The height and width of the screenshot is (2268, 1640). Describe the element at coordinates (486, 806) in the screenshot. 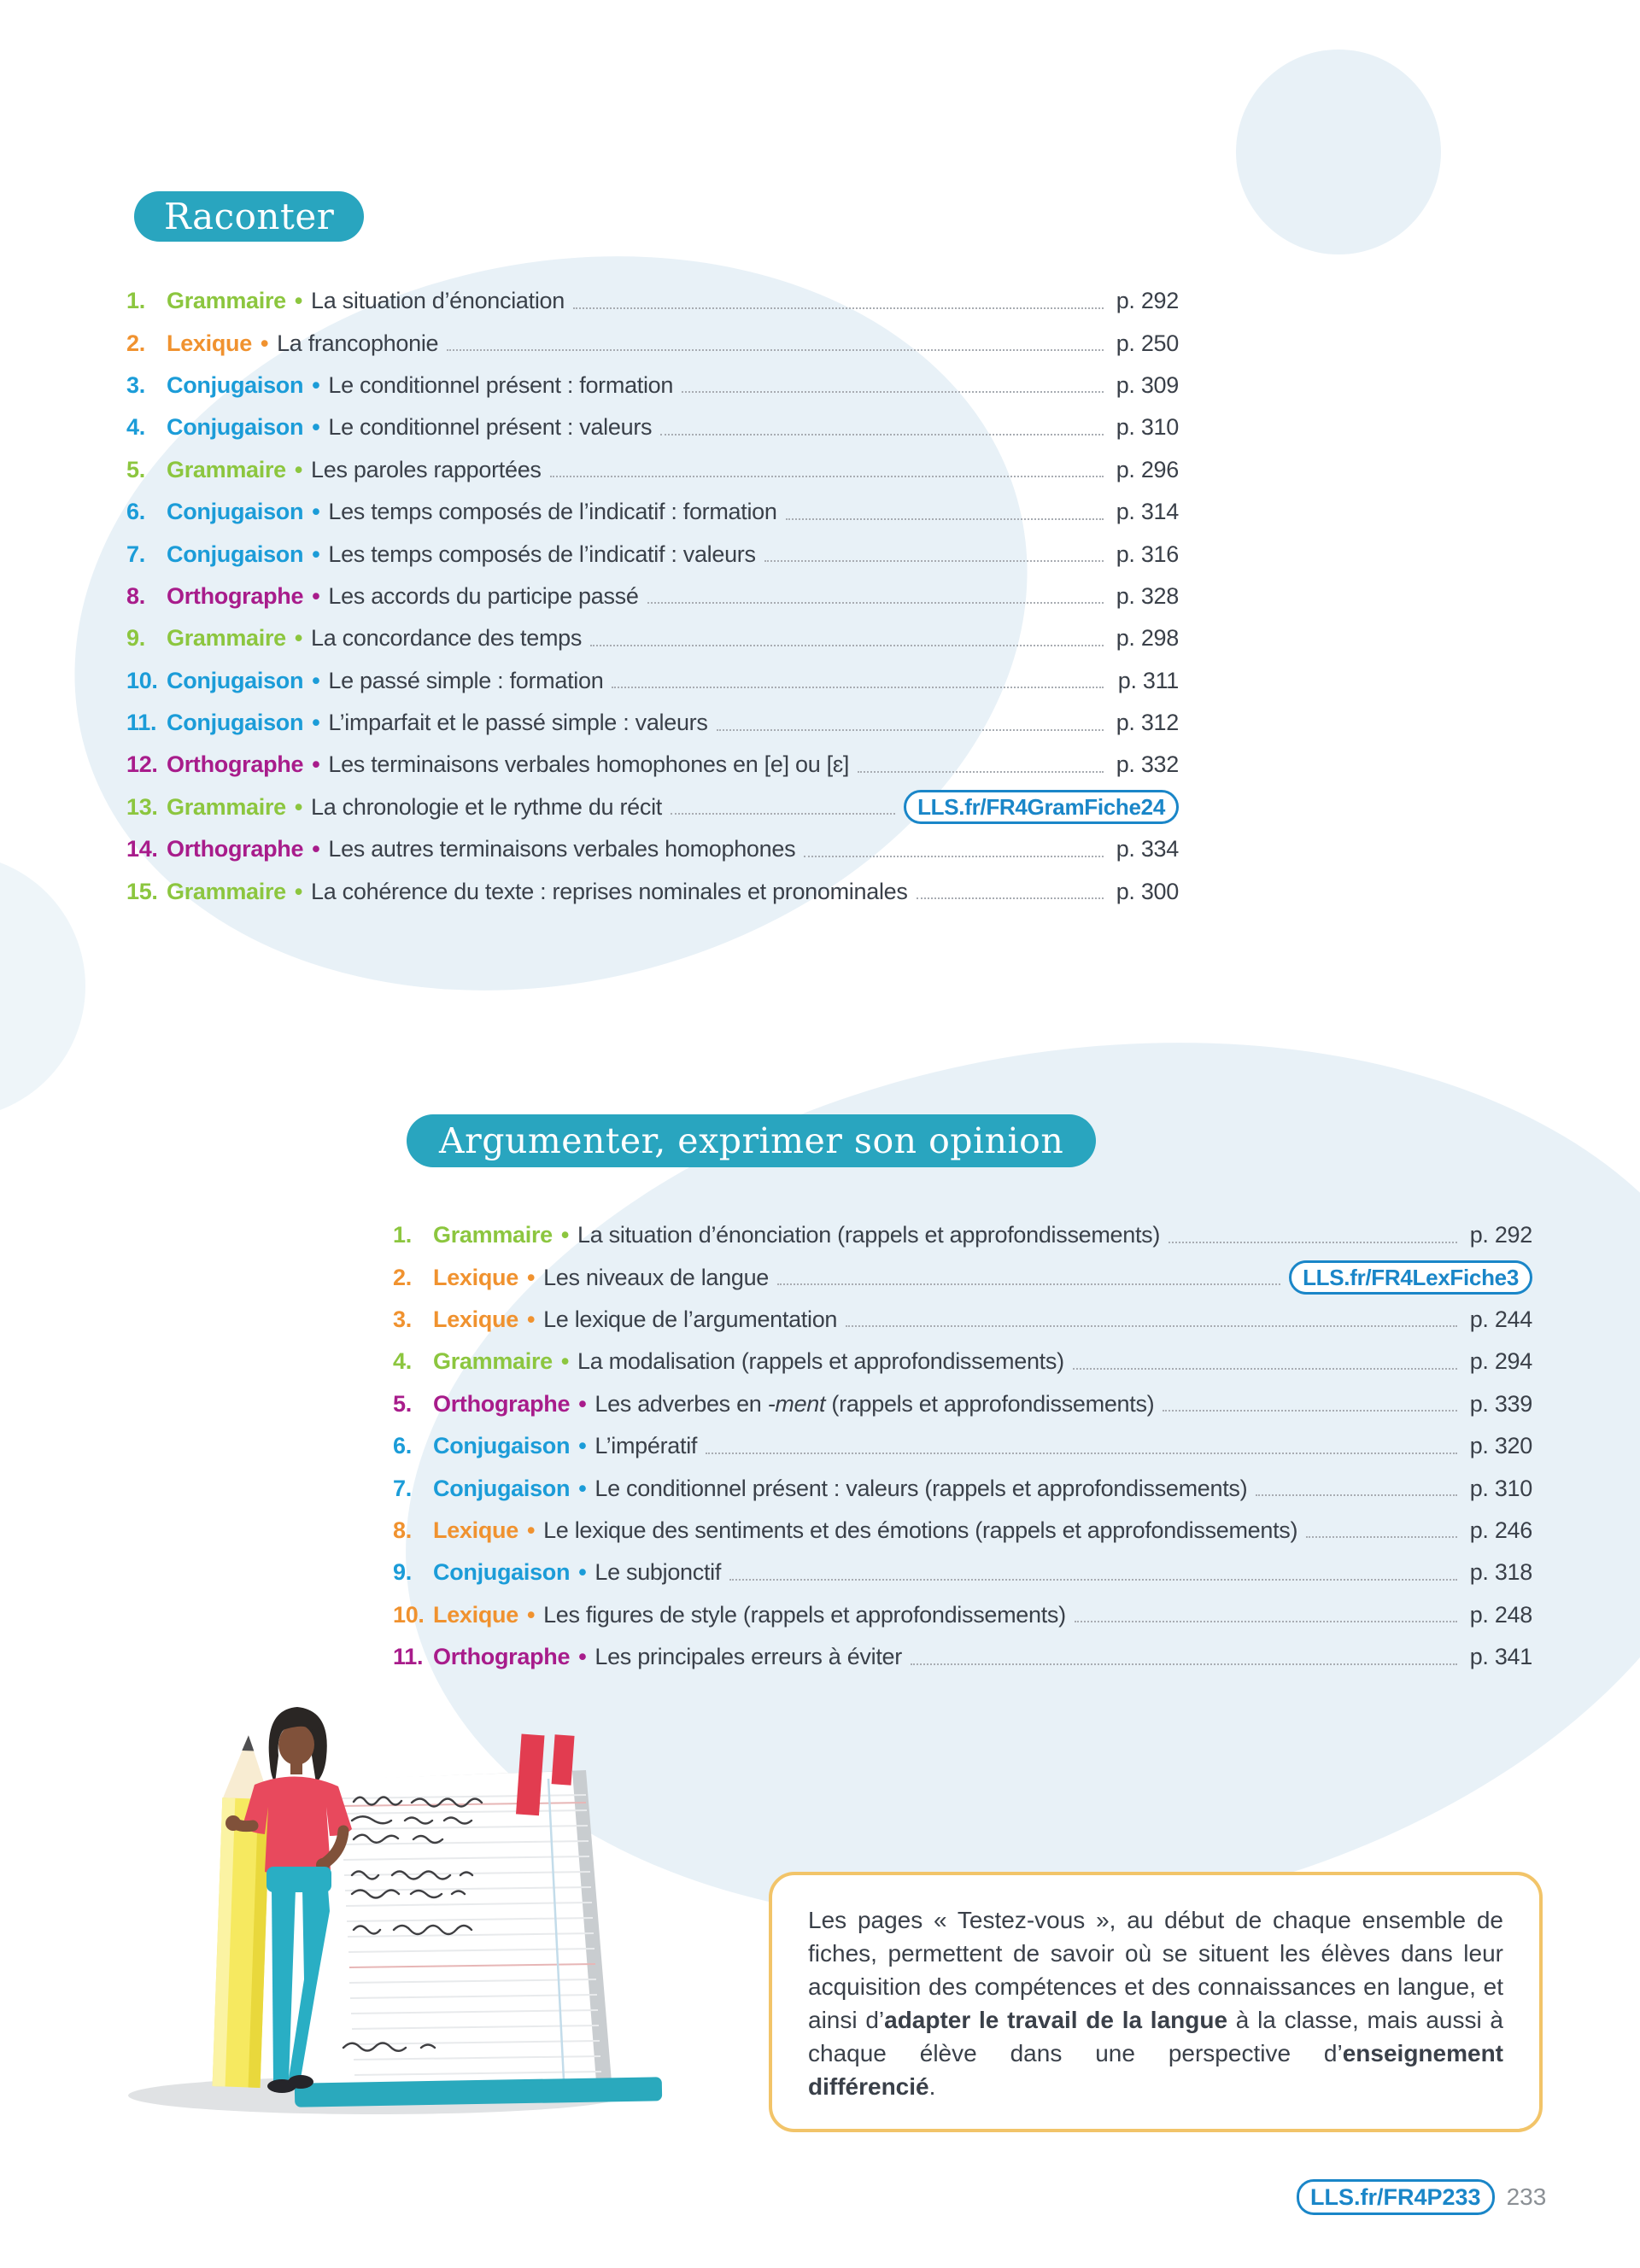

I see `item-title: La chronologie et le rythme du récit` at that location.